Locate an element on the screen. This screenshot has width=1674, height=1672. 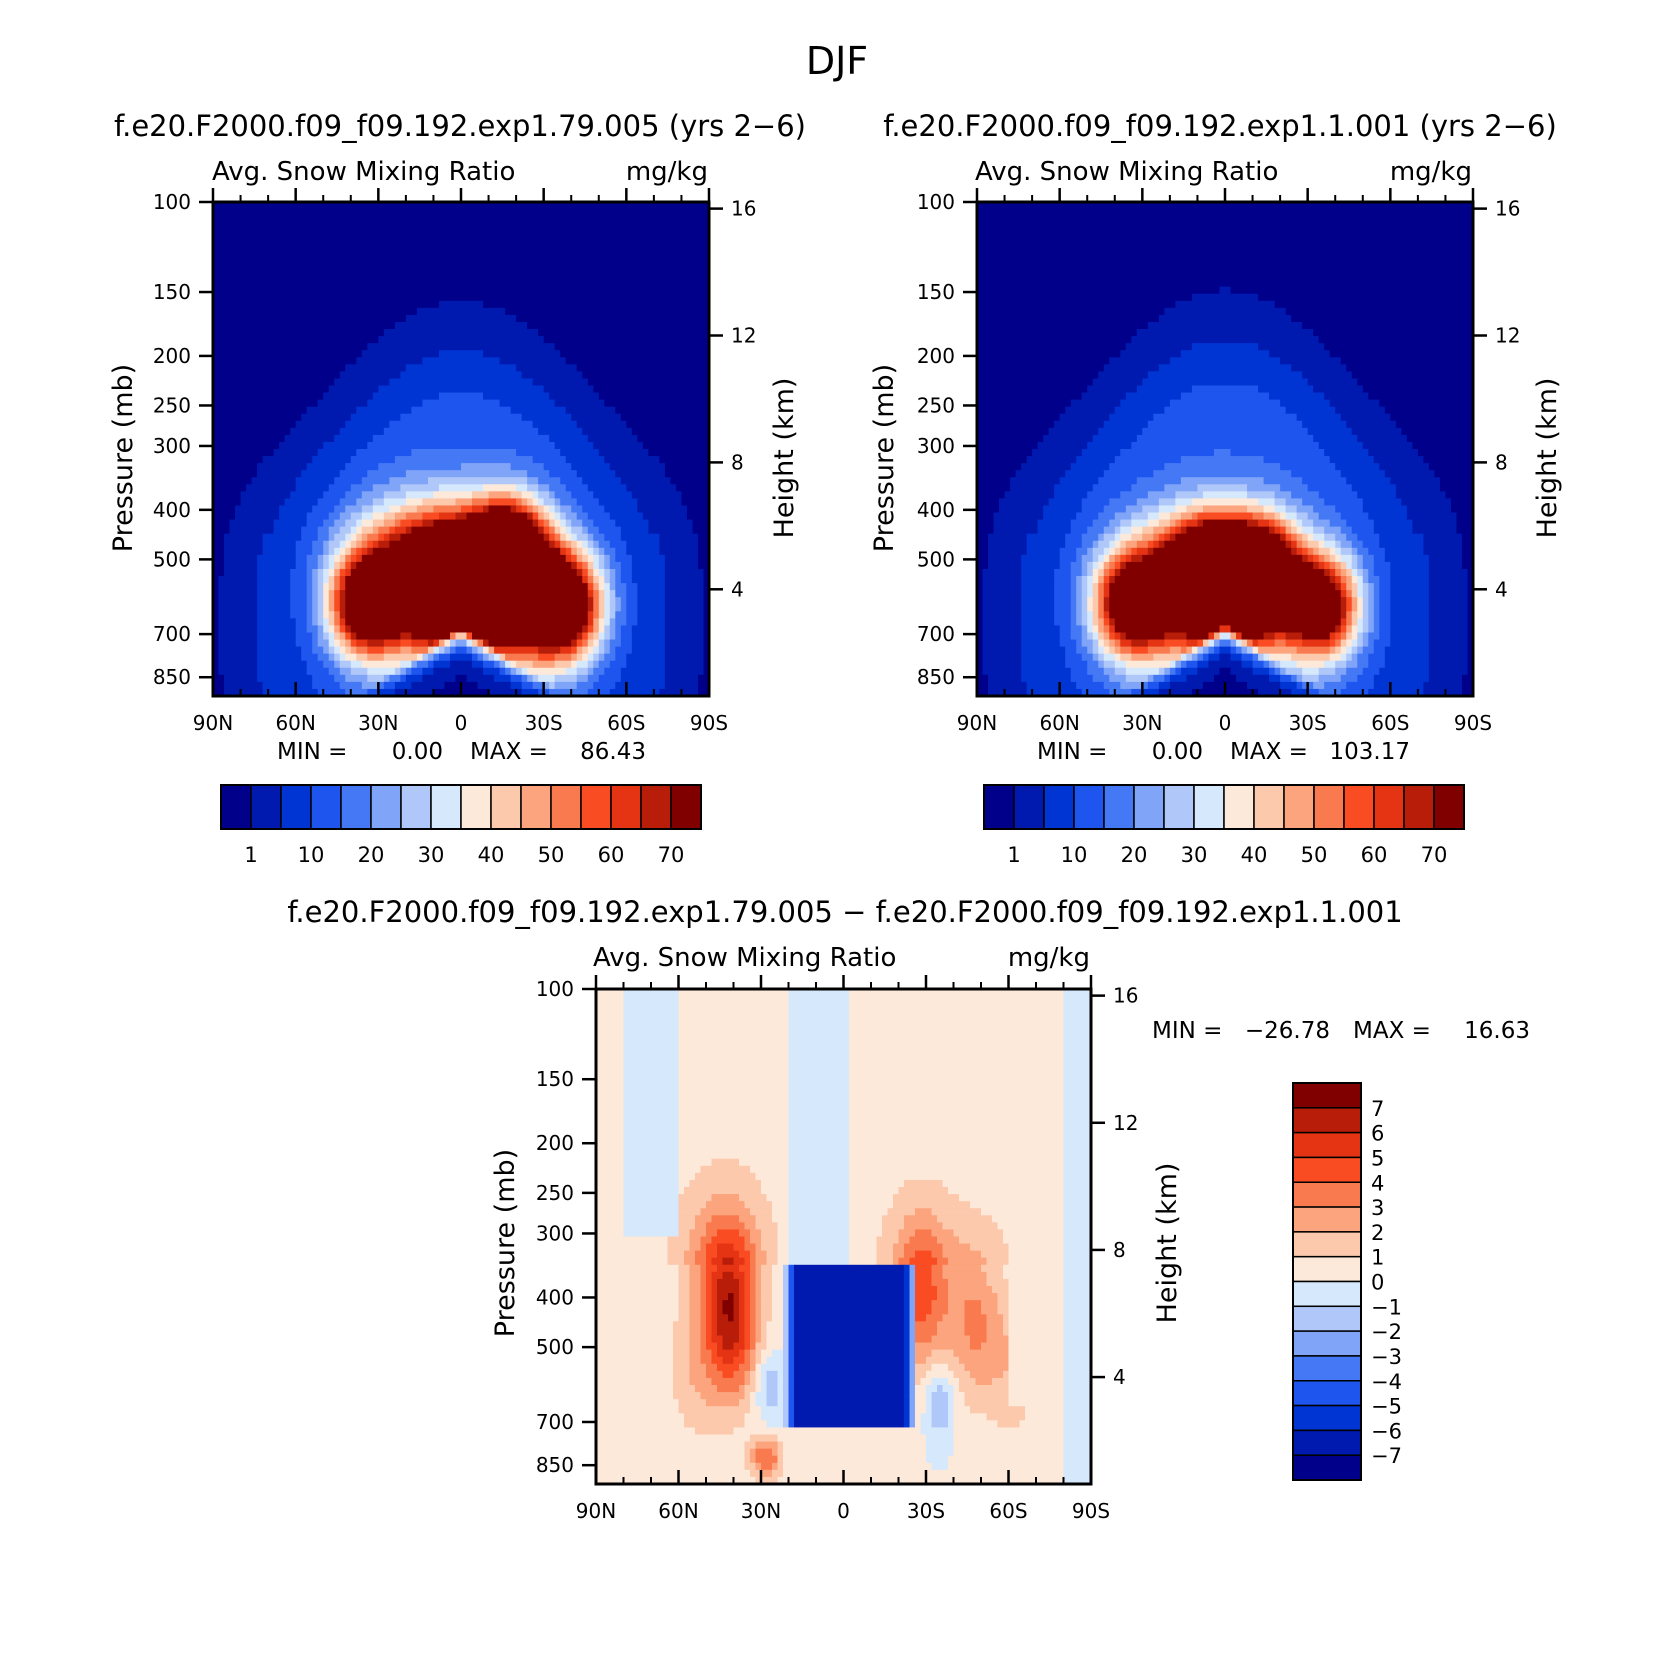
y-right-tick-label: 4 is located at coordinates (1119, 1377).